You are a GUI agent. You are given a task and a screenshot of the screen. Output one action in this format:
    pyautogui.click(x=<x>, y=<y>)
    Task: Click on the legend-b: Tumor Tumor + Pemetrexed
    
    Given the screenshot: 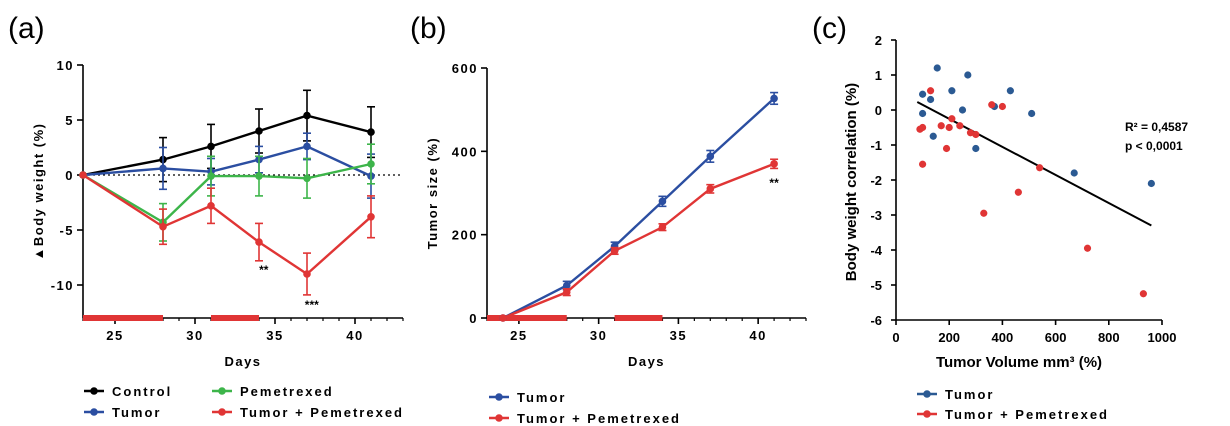 What is the action you would take?
    pyautogui.click(x=585, y=408)
    